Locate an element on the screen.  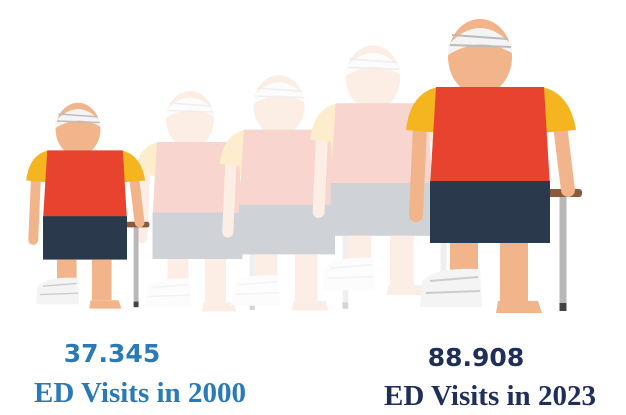
after-figure: 88.908 is located at coordinates (476, 357).